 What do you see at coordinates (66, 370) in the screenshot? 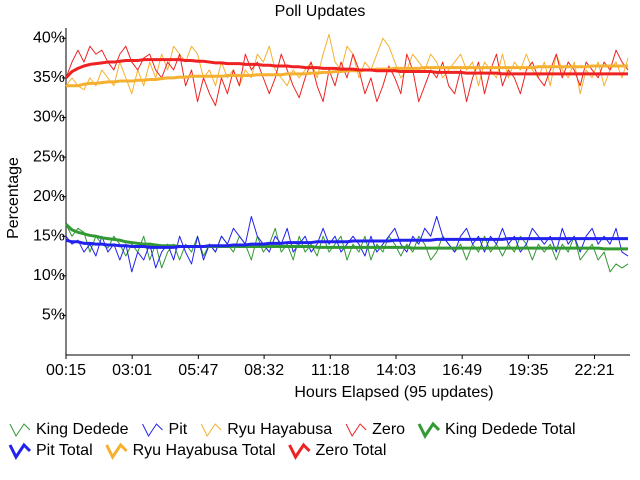
I see `x-tick-label: 00:15` at bounding box center [66, 370].